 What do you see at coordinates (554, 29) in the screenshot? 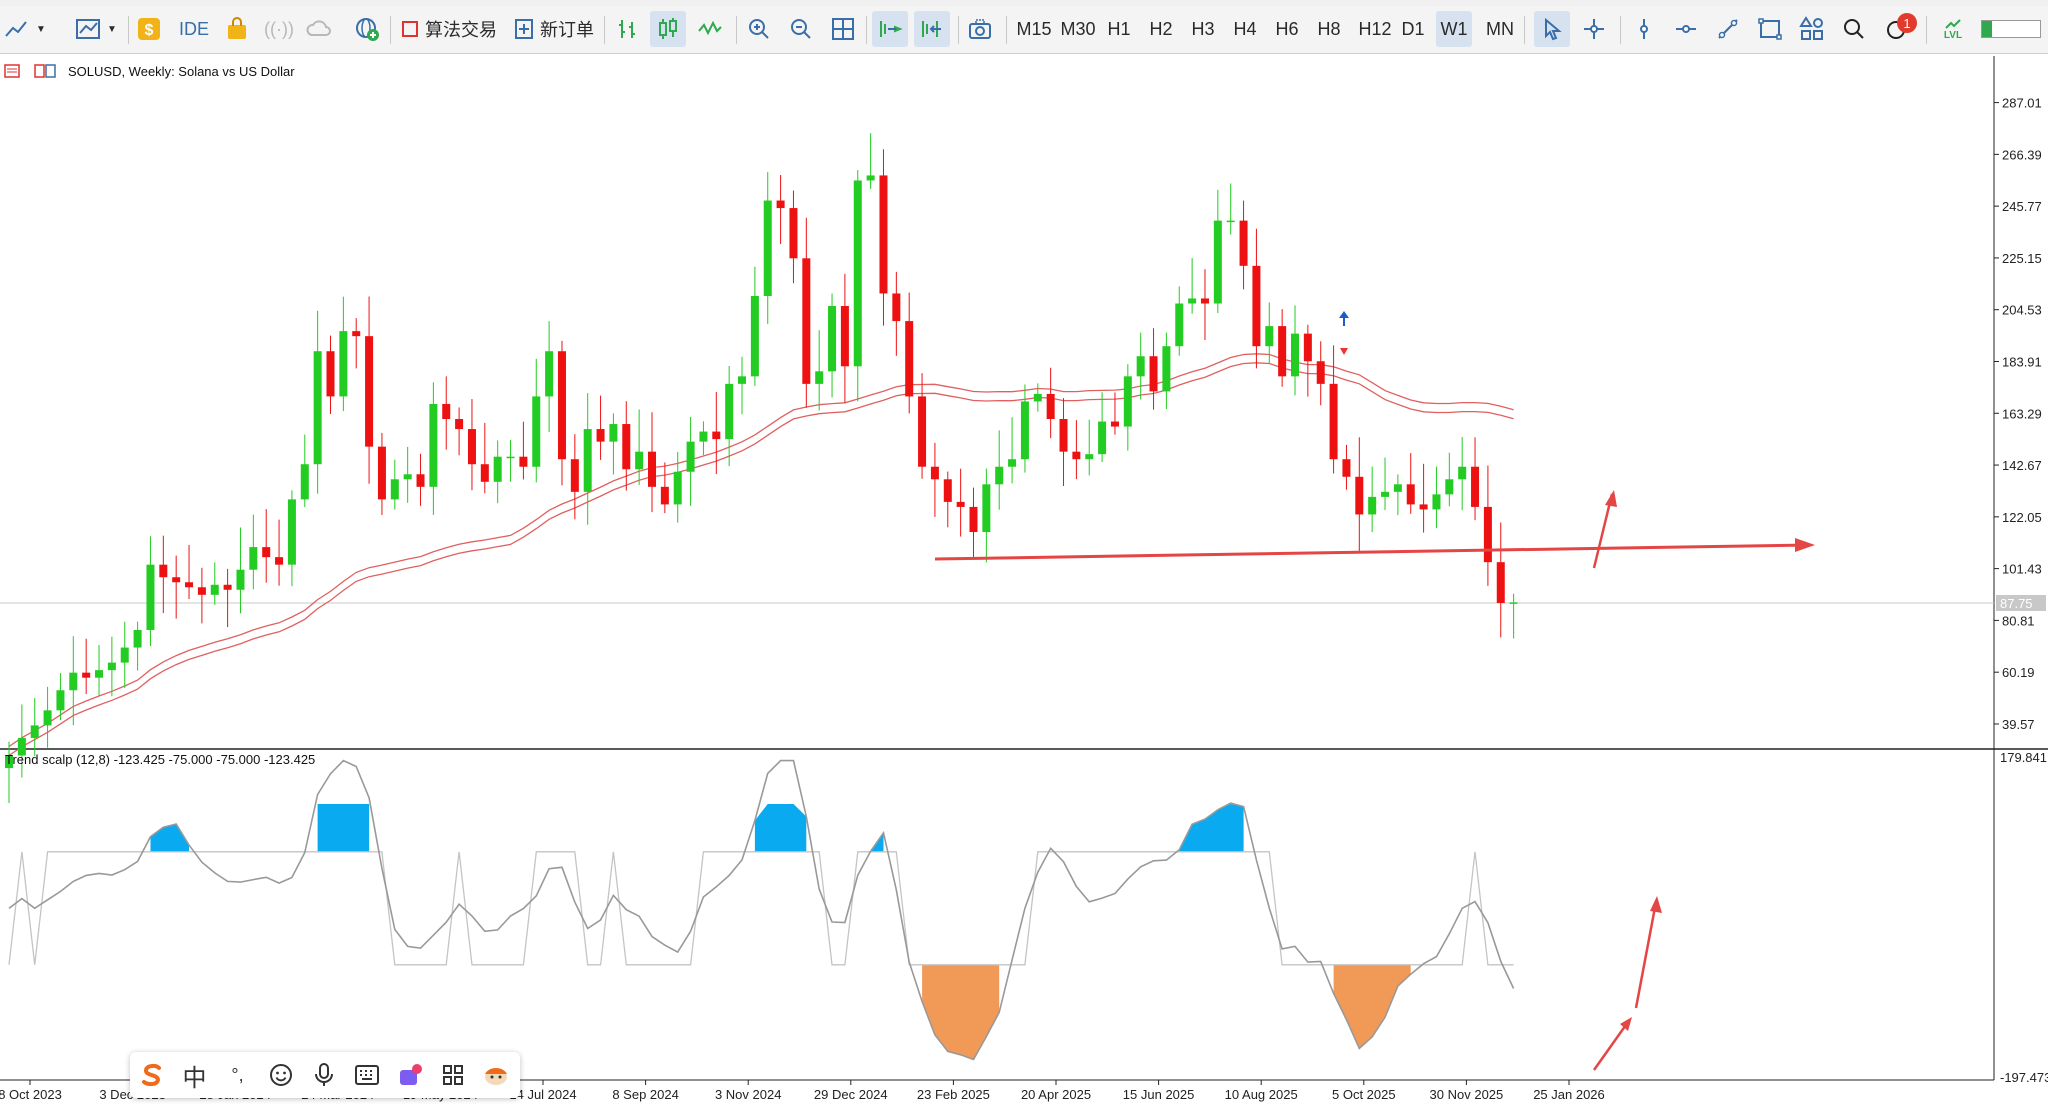
I see `new-order-button: 新订单` at bounding box center [554, 29].